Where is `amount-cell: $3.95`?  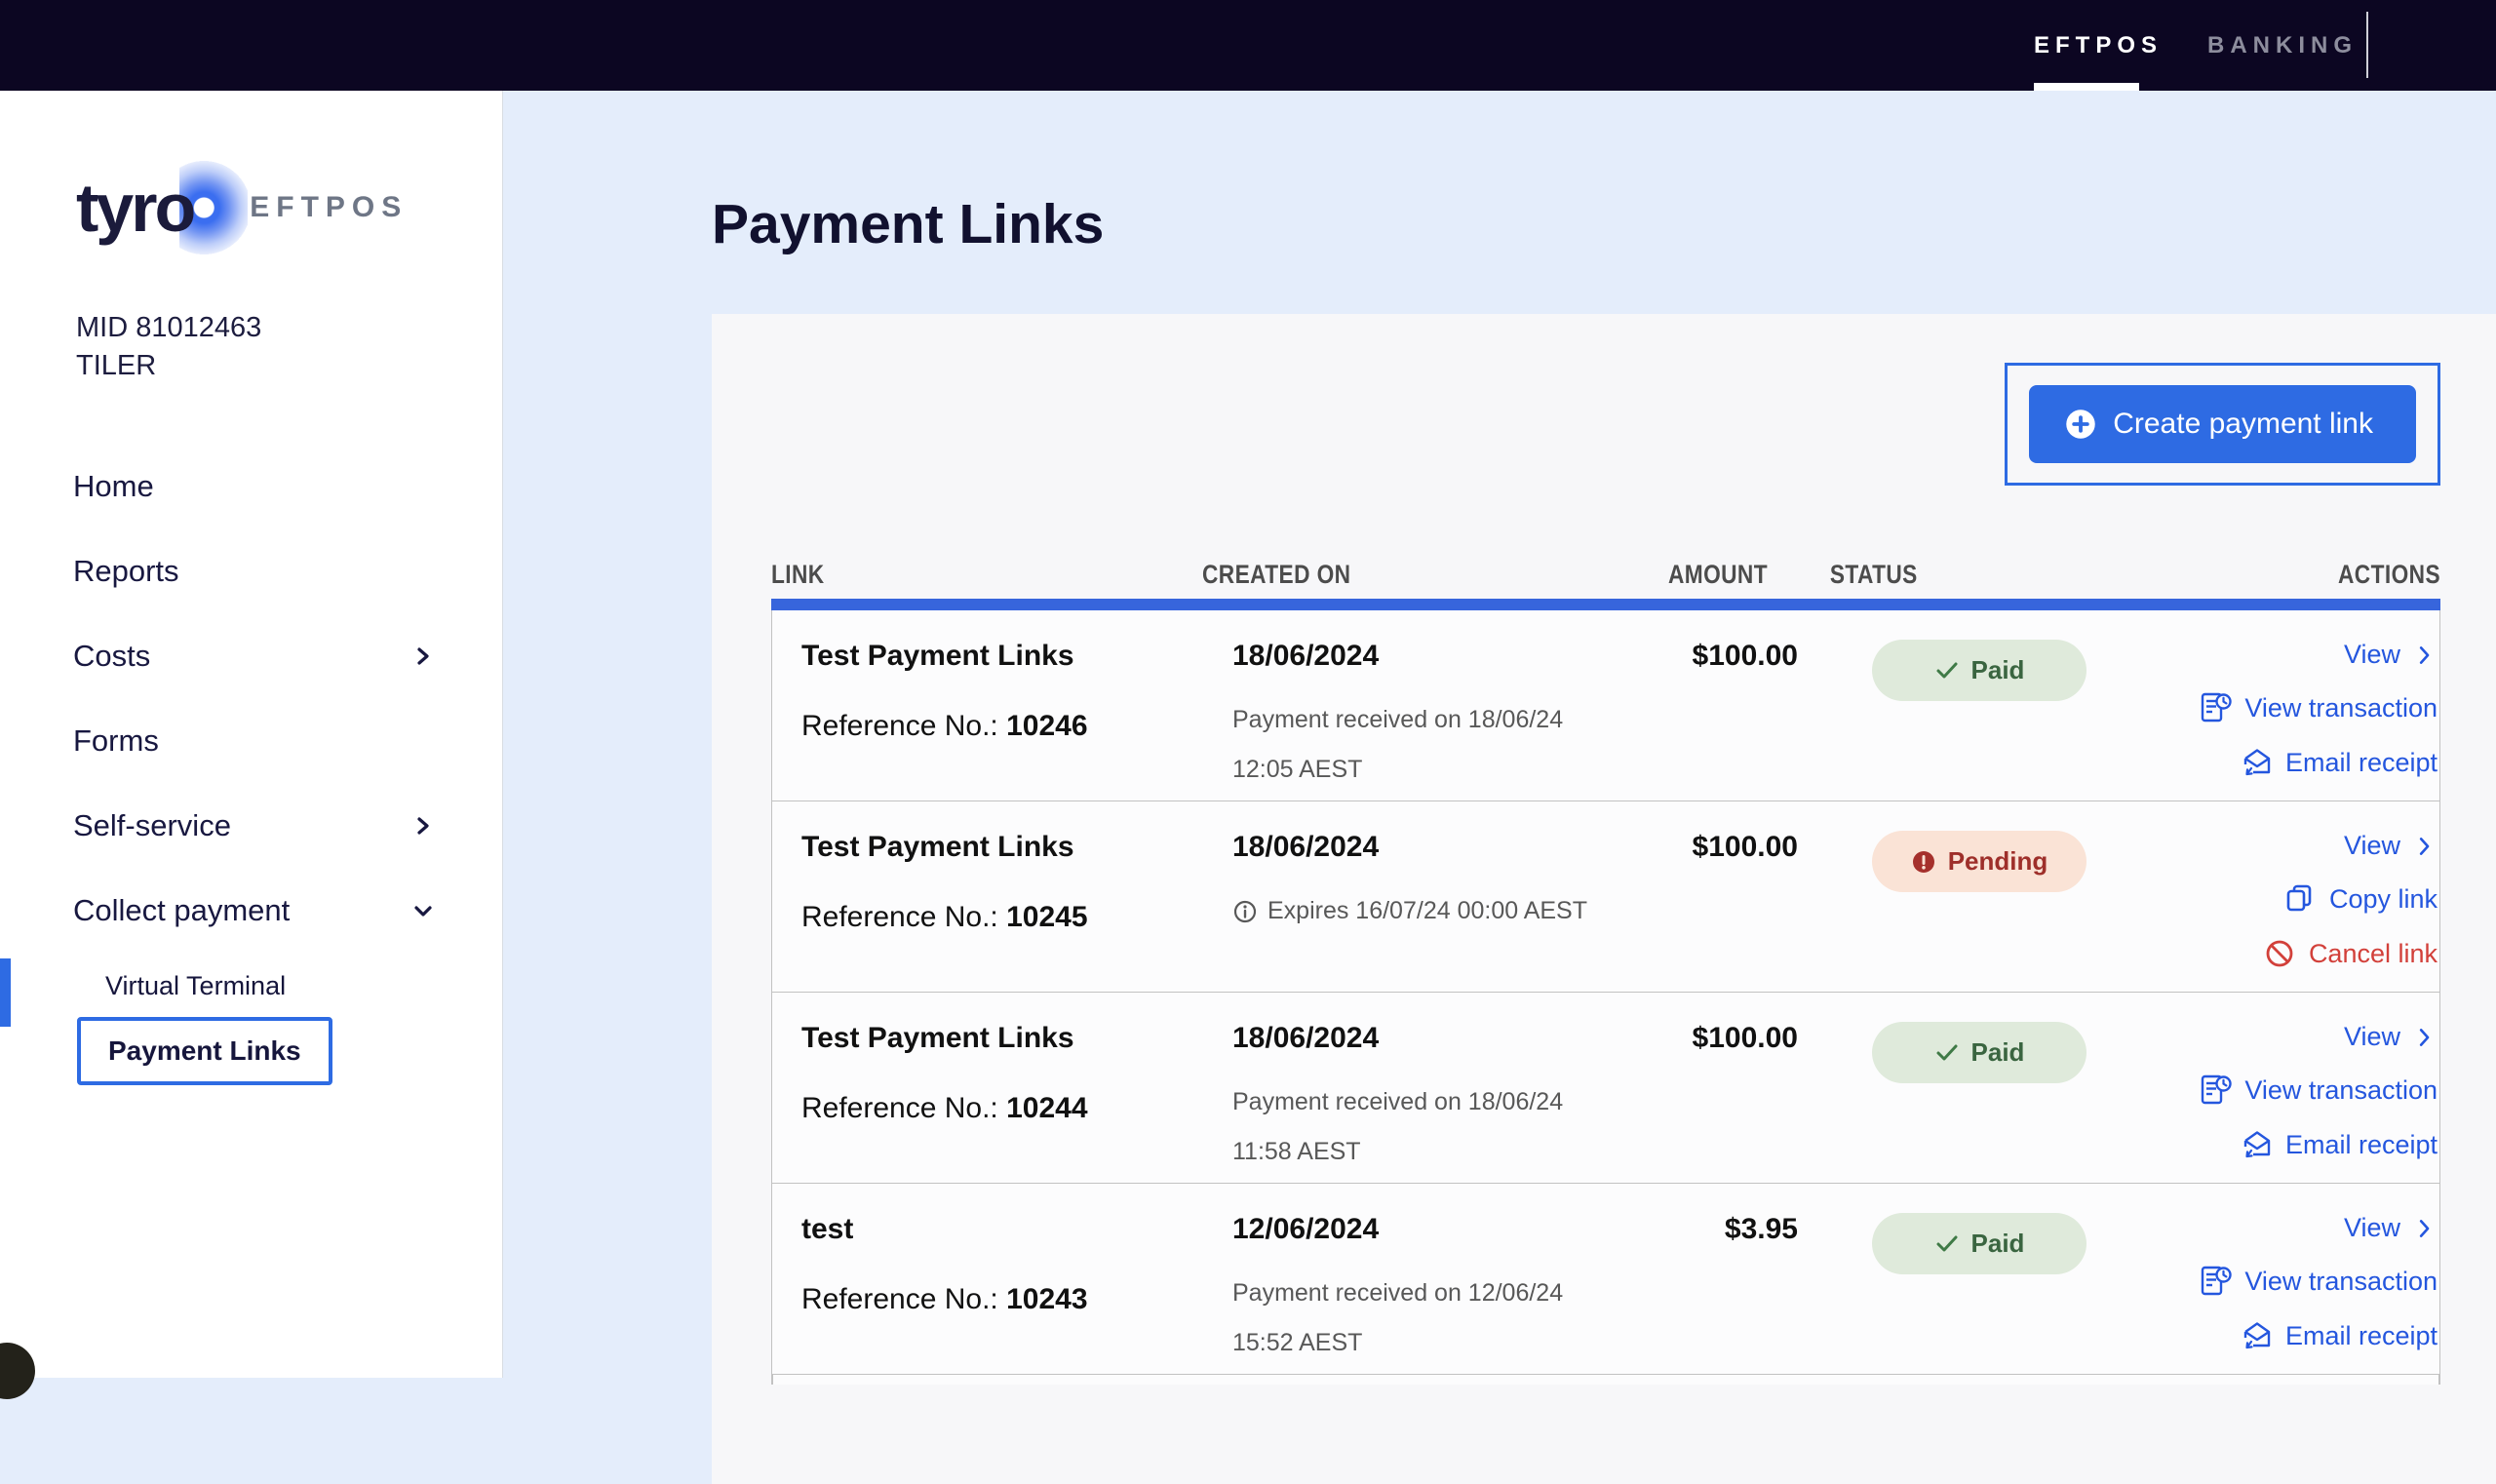 amount-cell: $3.95 is located at coordinates (1761, 1229).